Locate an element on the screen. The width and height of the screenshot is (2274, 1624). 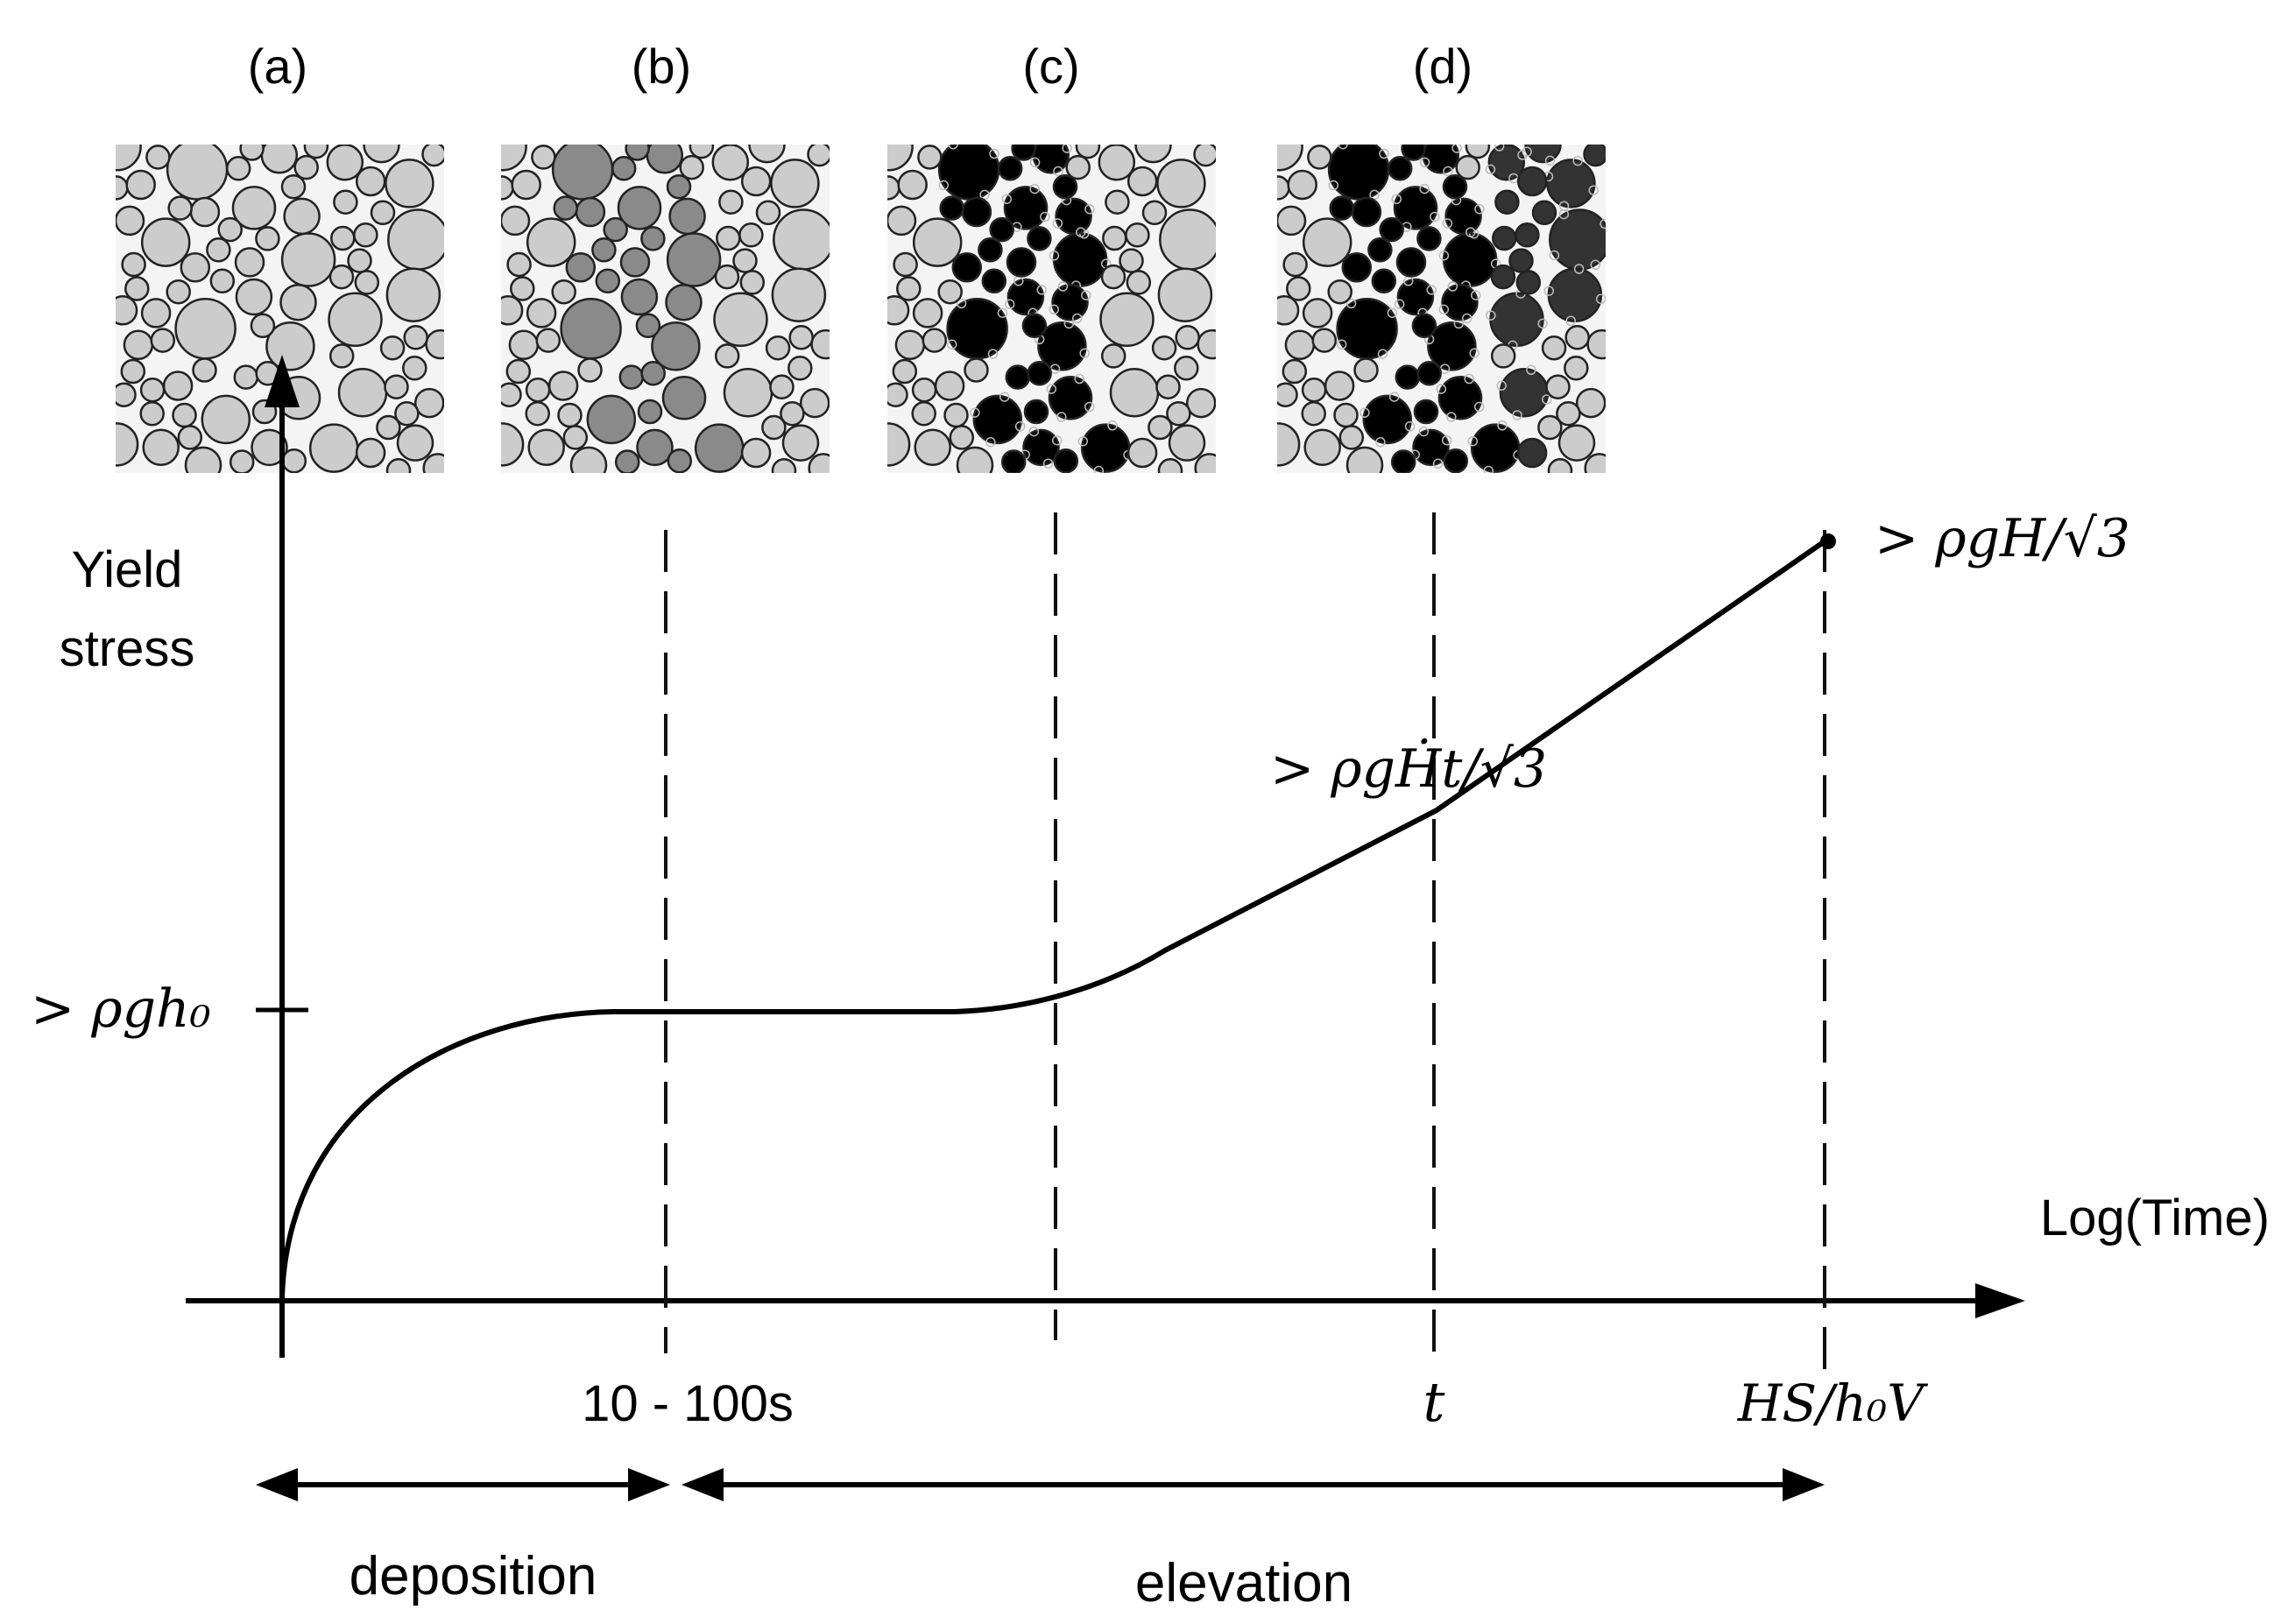
deposition-label: deposition is located at coordinates (473, 1576).